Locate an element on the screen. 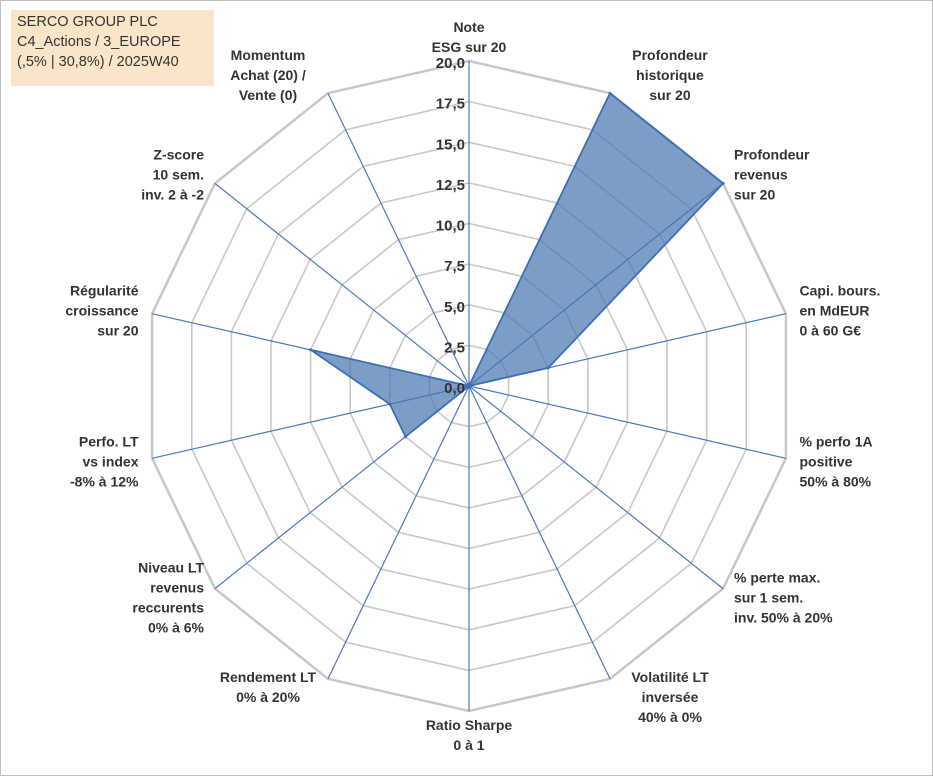 The height and width of the screenshot is (776, 933). category-label-line: 0 à 60 G€ is located at coordinates (831, 331).